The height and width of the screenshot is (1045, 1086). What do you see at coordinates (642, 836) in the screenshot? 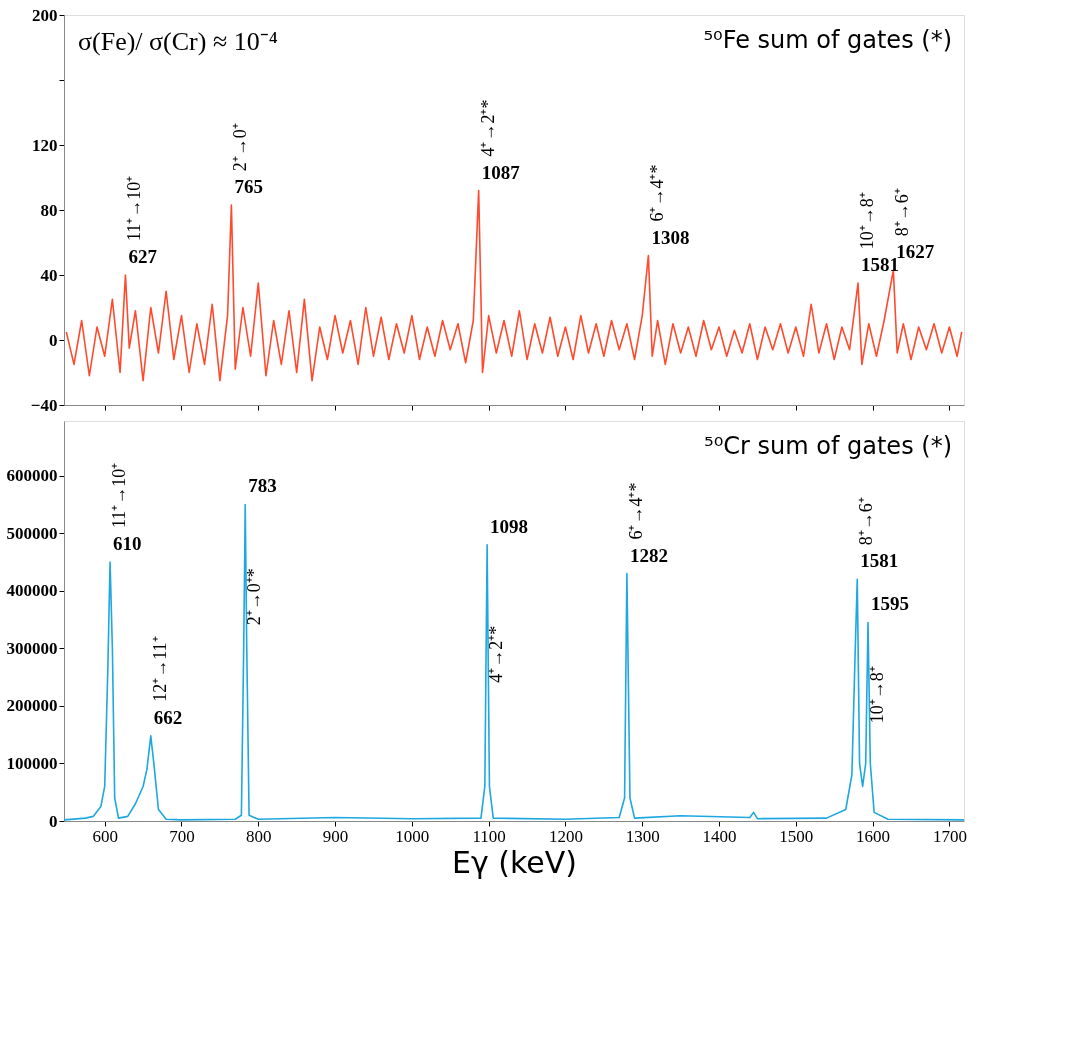
I see `x-tick-label: 1300` at bounding box center [642, 836].